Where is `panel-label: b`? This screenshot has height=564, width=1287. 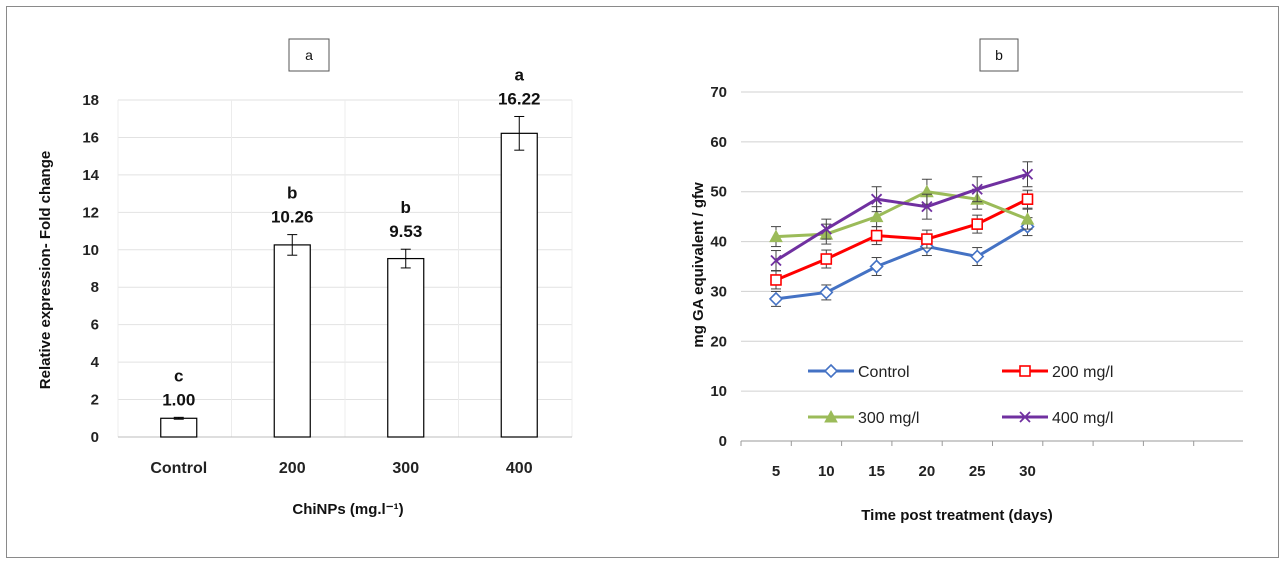 panel-label: b is located at coordinates (999, 55).